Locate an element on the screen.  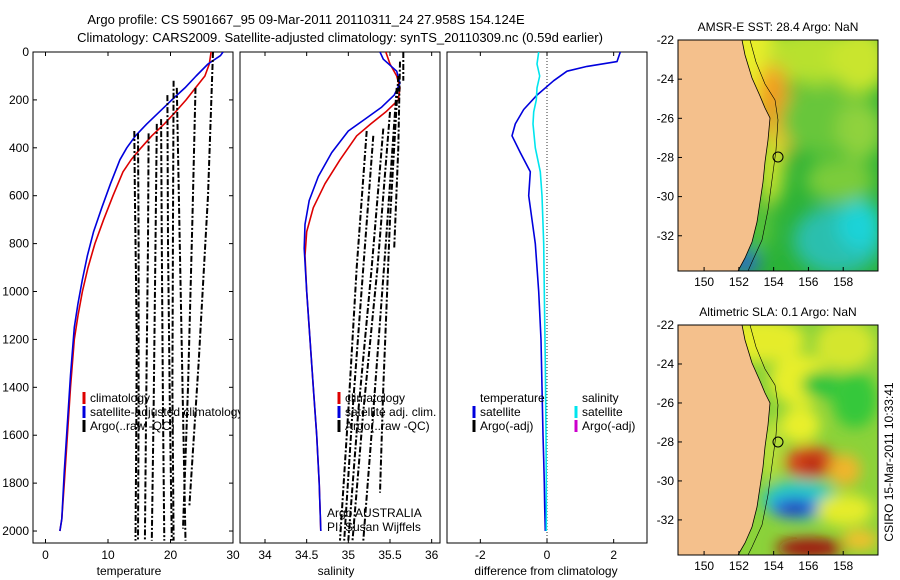
depth-tick-label: 600 is located at coordinates (19, 196).